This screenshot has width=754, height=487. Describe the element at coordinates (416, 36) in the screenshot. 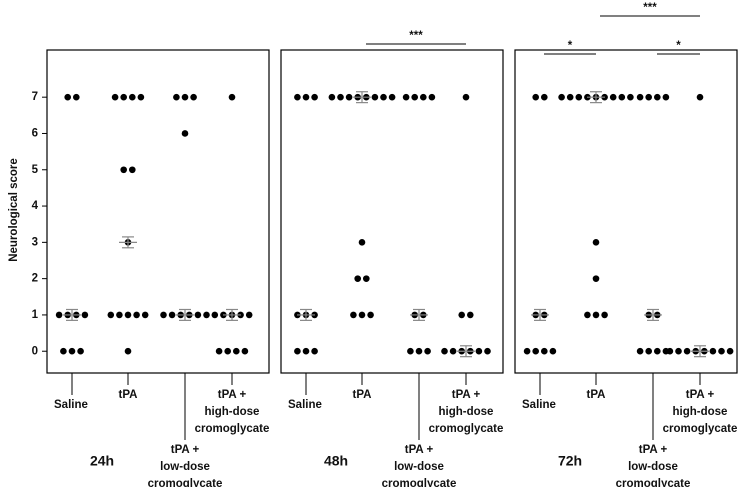

I see `significance-label: ***` at that location.